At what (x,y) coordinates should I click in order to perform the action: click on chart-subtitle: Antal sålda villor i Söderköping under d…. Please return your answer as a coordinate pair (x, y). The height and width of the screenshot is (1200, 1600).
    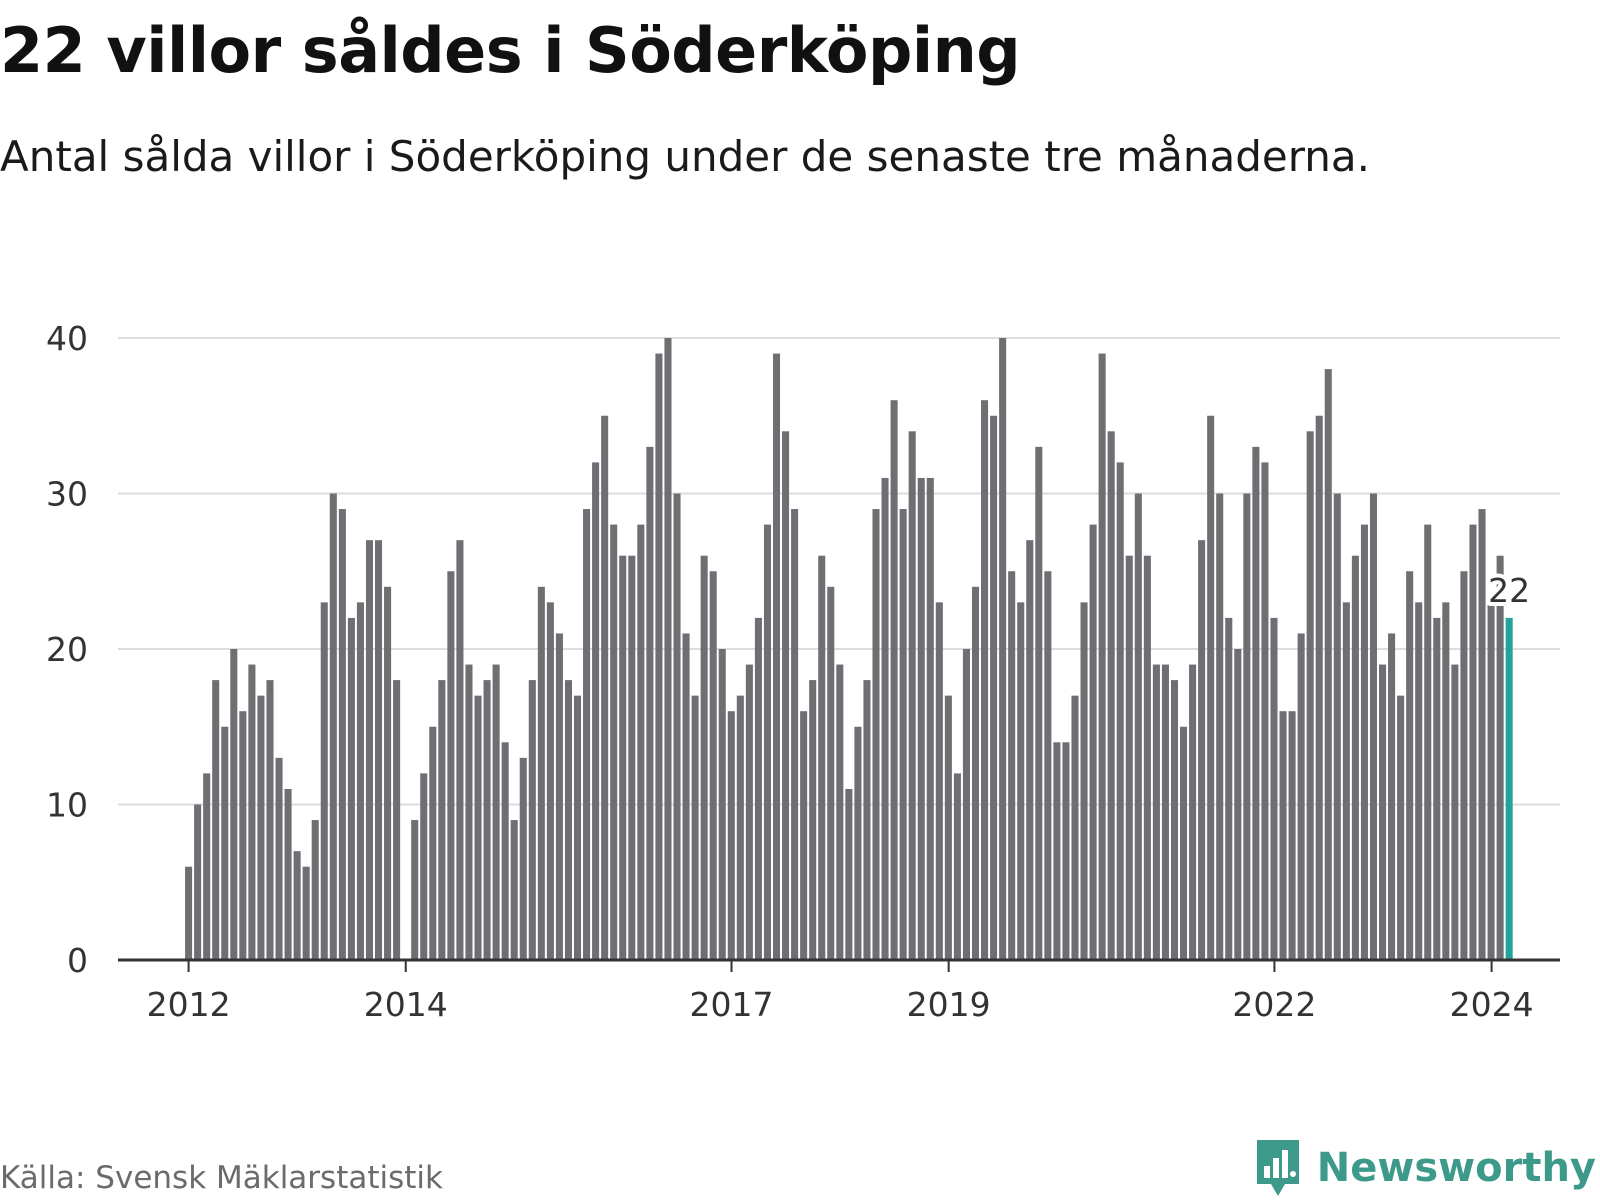
    Looking at the image, I should click on (685, 156).